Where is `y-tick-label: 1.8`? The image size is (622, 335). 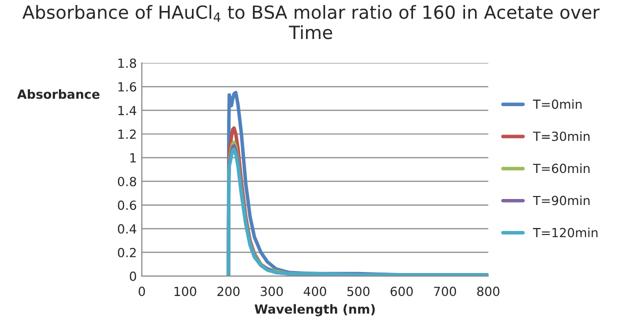 y-tick-label: 1.8 is located at coordinates (127, 63).